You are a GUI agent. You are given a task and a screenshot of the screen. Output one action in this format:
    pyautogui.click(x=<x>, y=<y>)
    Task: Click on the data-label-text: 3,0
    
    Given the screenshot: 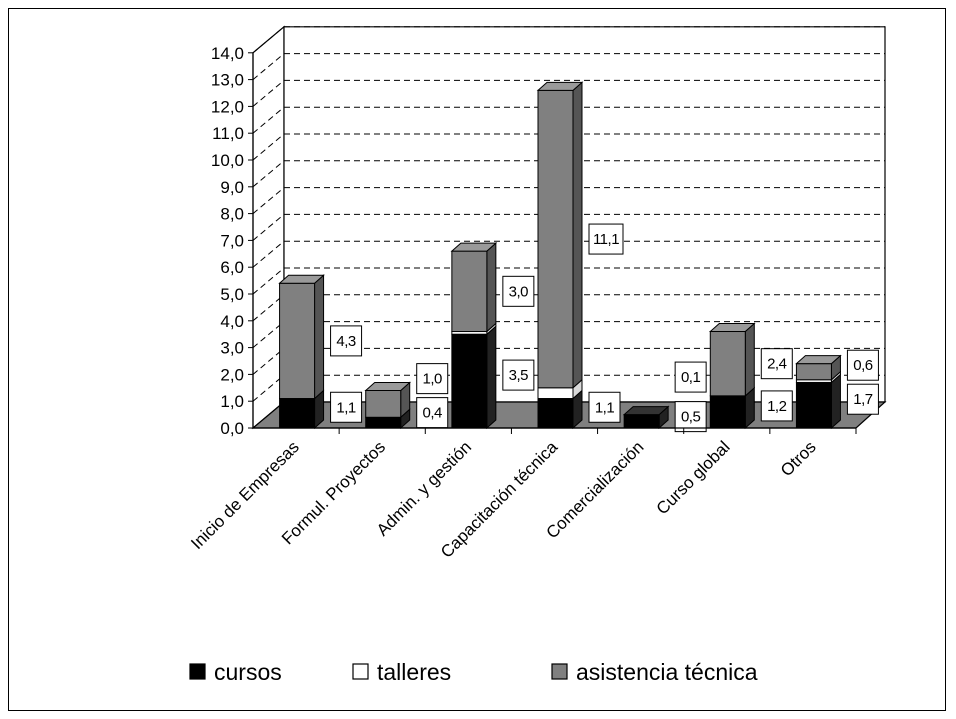 What is the action you would take?
    pyautogui.click(x=519, y=291)
    